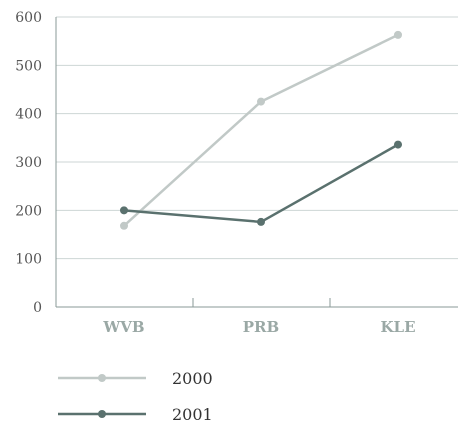 The image size is (458, 425). Describe the element at coordinates (398, 144) in the screenshot. I see `data-point-2001-KLE` at that location.